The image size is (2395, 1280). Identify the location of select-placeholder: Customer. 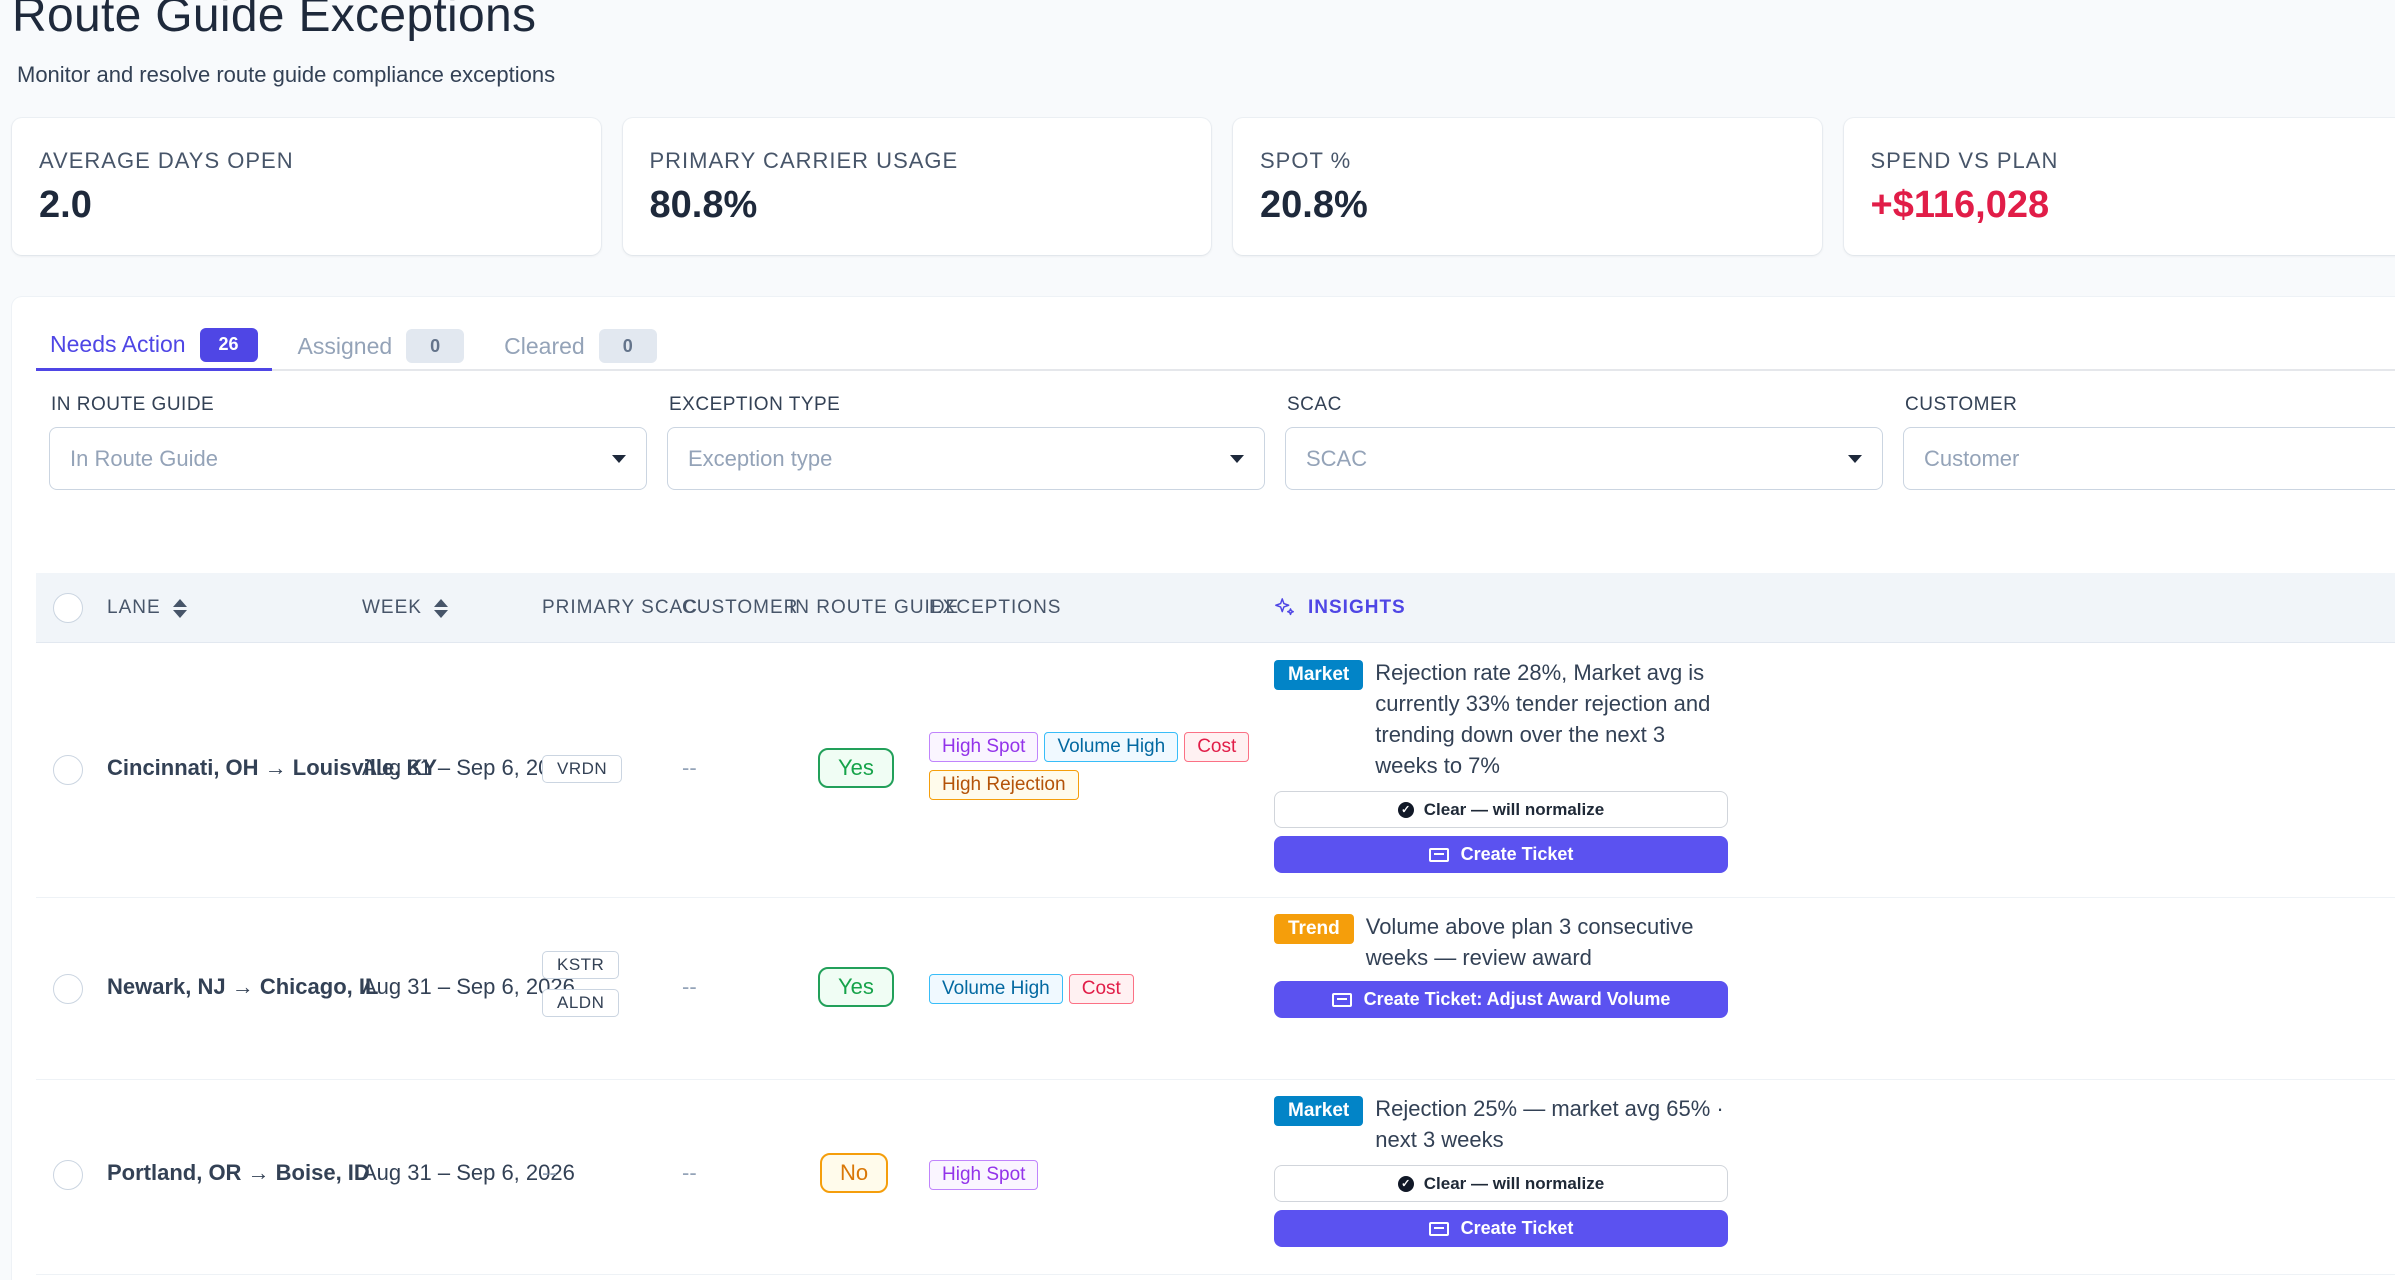
(1972, 458).